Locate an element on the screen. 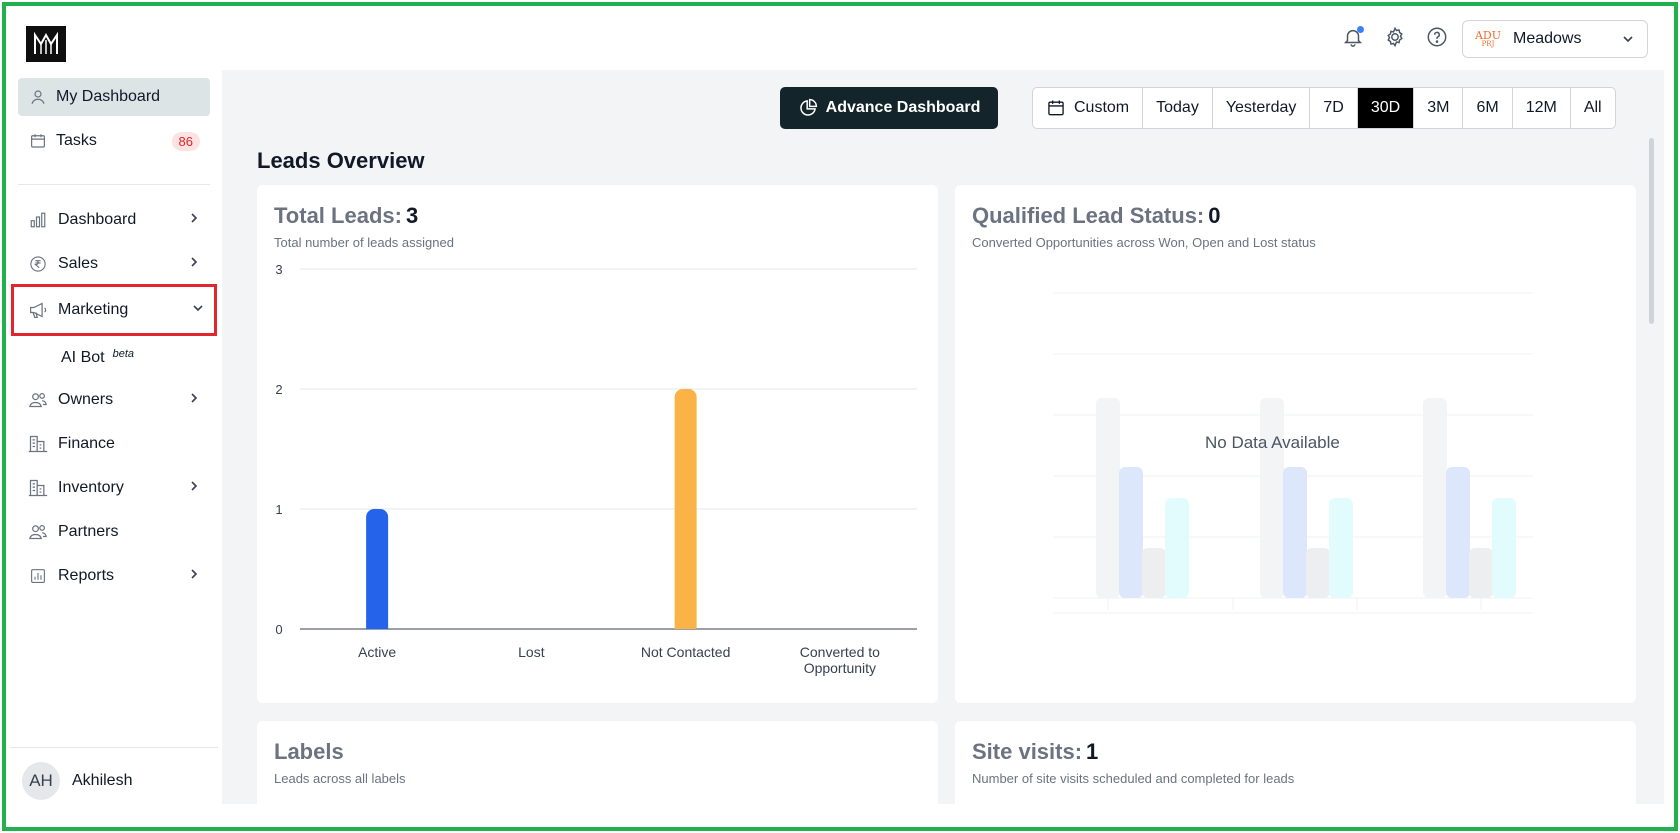  rupee-icon is located at coordinates (38, 264).